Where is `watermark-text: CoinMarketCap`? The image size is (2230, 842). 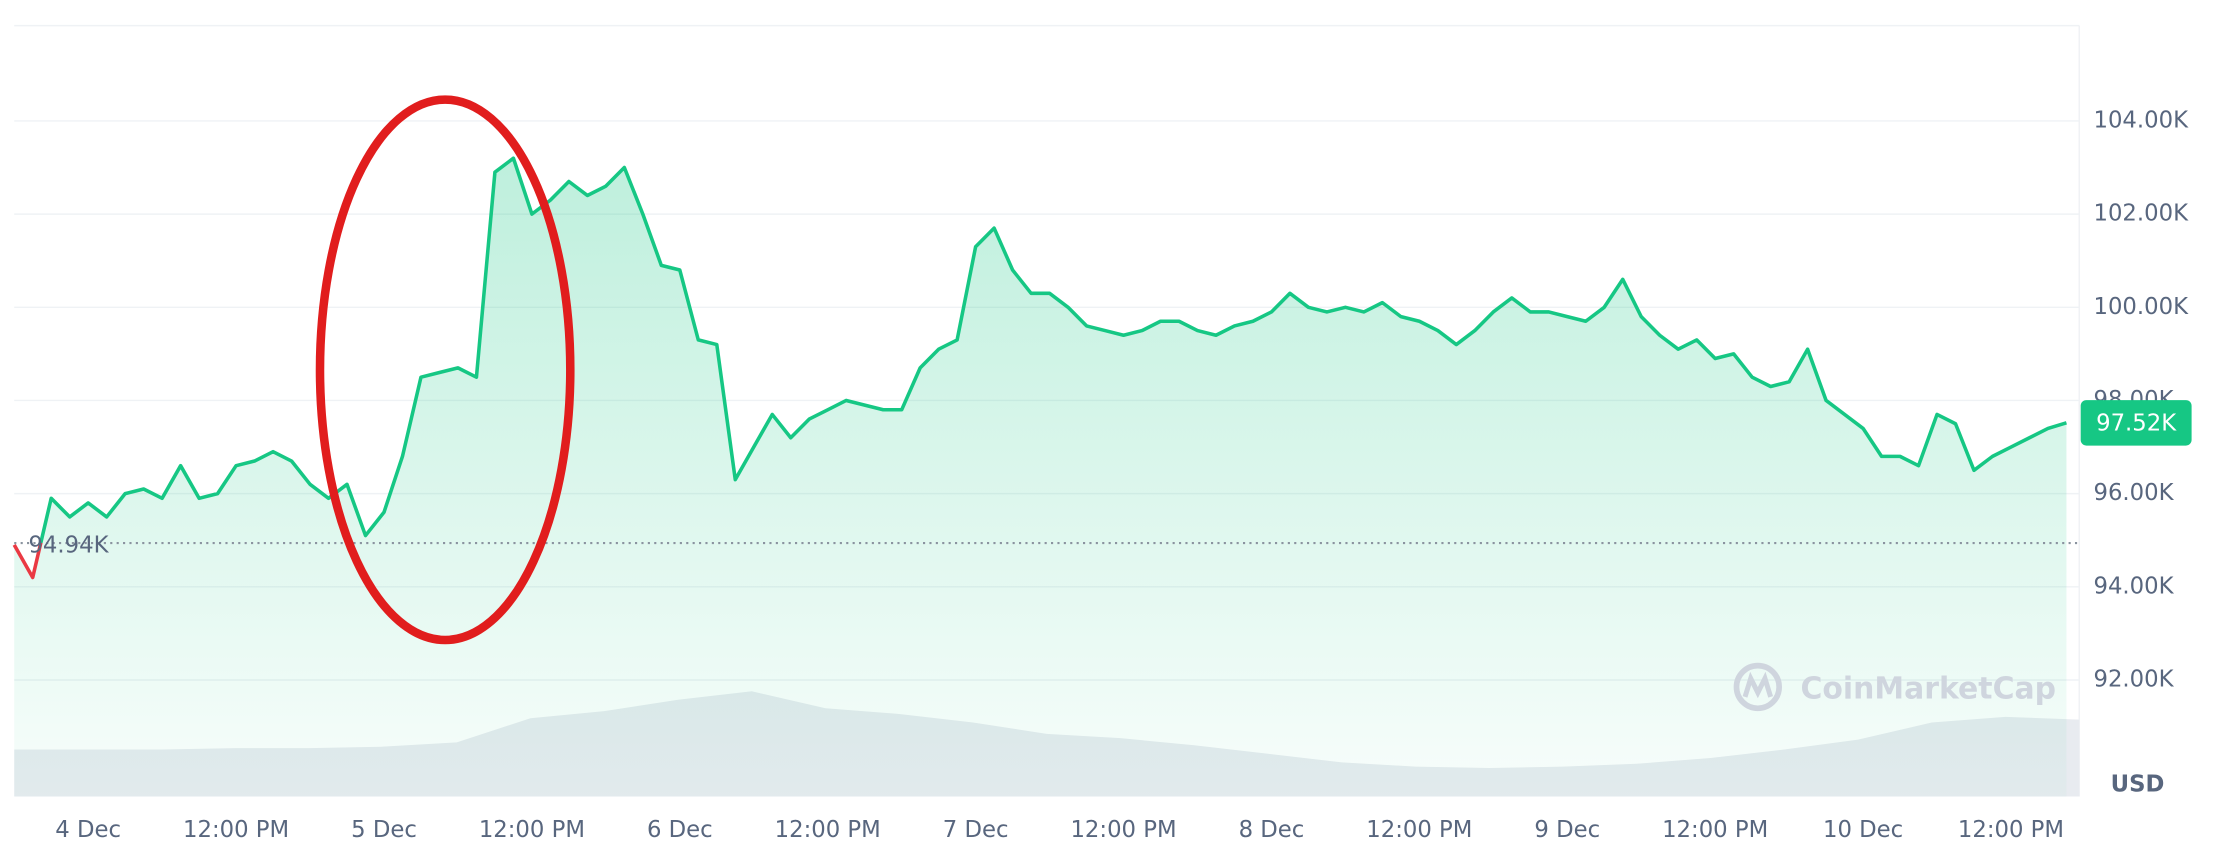
watermark-text: CoinMarketCap is located at coordinates (1928, 688).